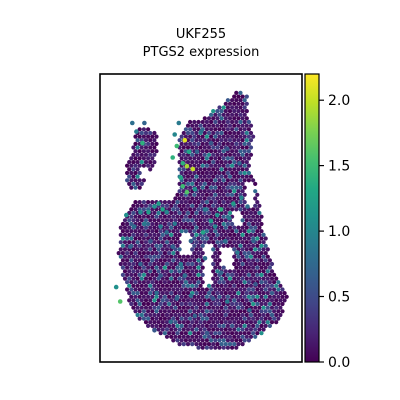 The image size is (400, 400). Describe the element at coordinates (339, 167) in the screenshot. I see `colorbar-tick-label: 1.5` at that location.